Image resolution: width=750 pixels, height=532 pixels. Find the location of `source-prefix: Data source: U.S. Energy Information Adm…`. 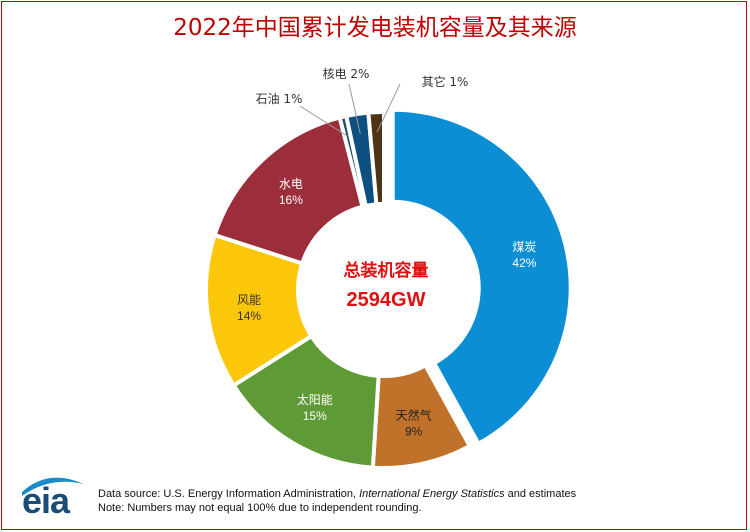

source-prefix: Data source: U.S. Energy Information Adm… is located at coordinates (229, 494).